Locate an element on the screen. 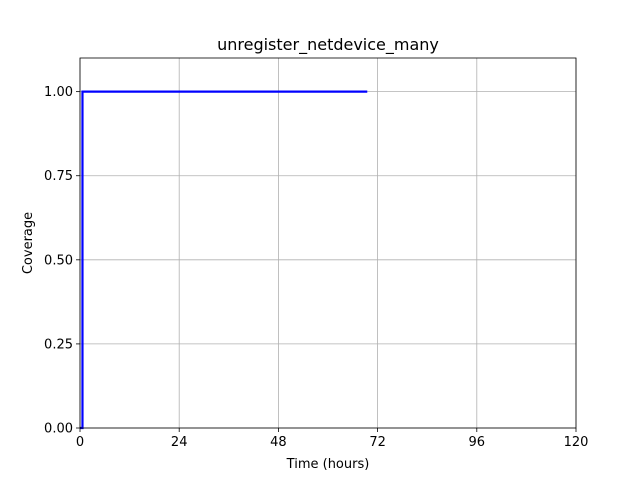  x-tick-label: 48 is located at coordinates (278, 442).